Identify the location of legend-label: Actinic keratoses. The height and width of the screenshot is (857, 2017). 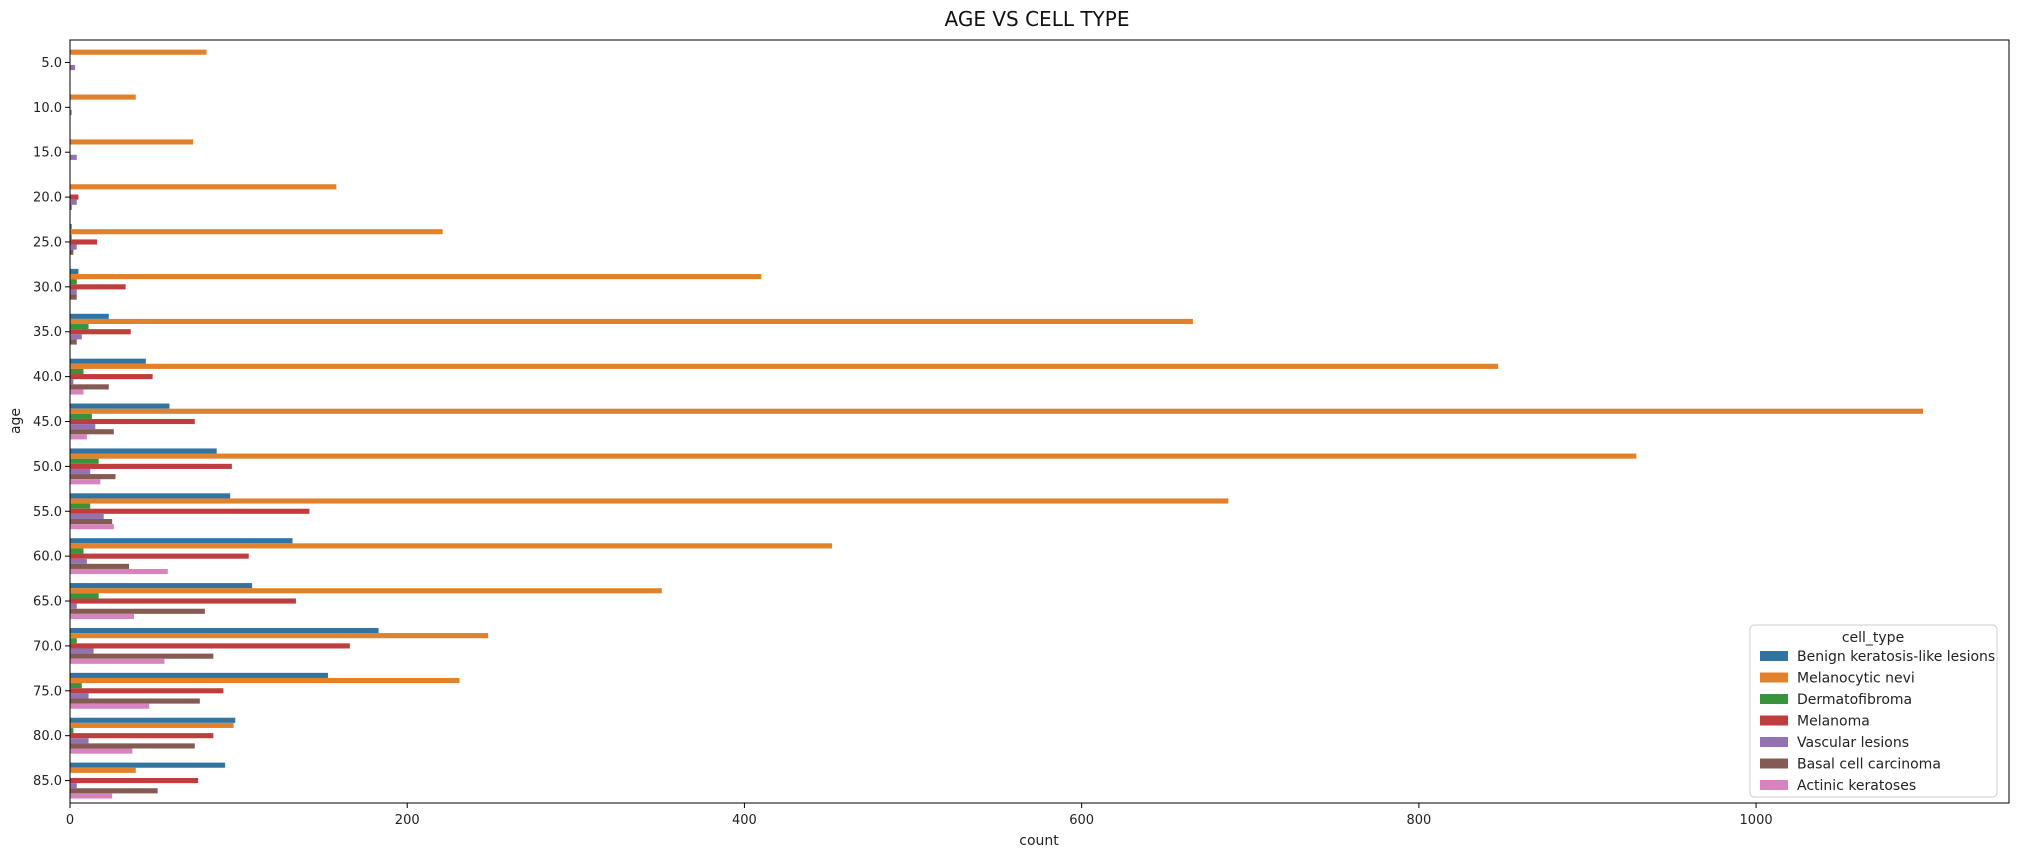
(1856, 786).